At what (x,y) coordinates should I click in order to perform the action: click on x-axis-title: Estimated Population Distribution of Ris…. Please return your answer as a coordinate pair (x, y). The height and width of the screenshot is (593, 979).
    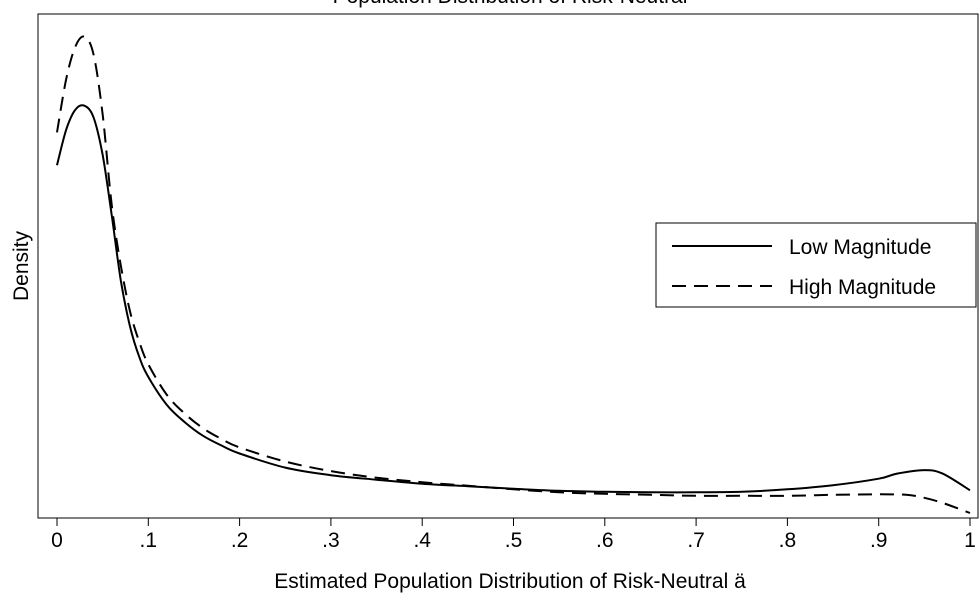
    Looking at the image, I should click on (510, 581).